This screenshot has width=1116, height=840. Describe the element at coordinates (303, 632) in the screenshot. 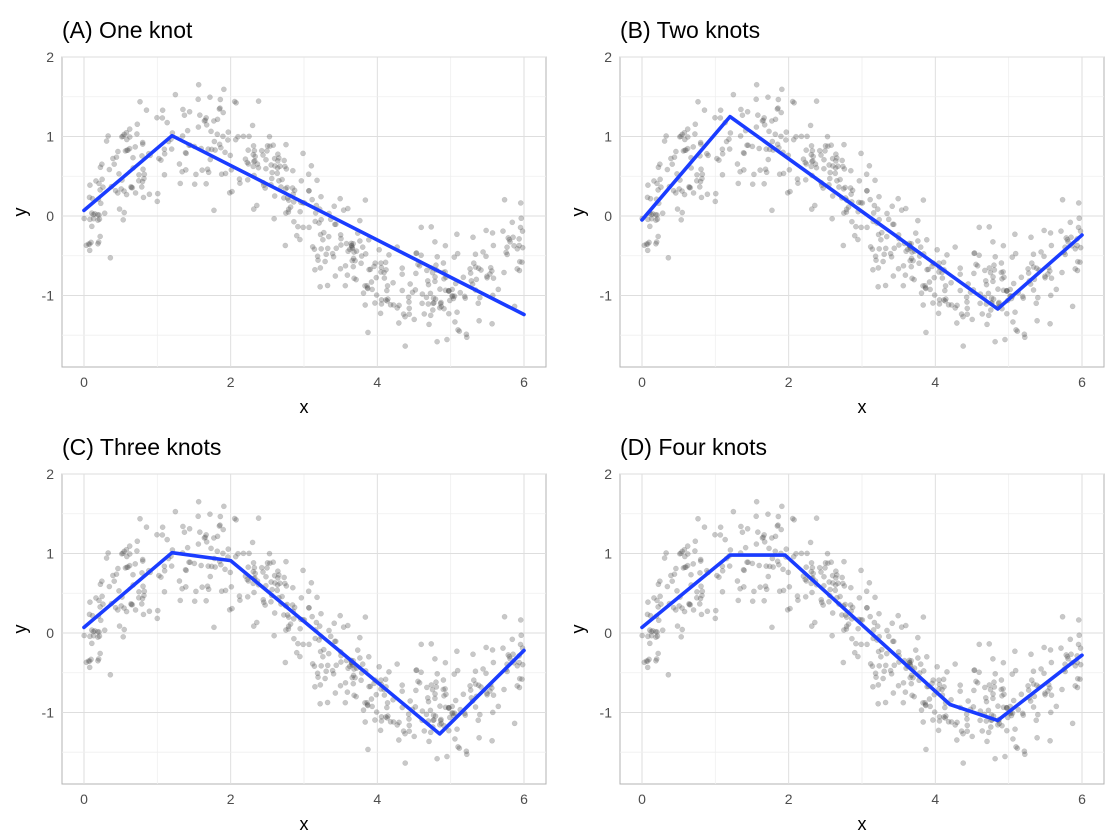

I see `data-points` at that location.